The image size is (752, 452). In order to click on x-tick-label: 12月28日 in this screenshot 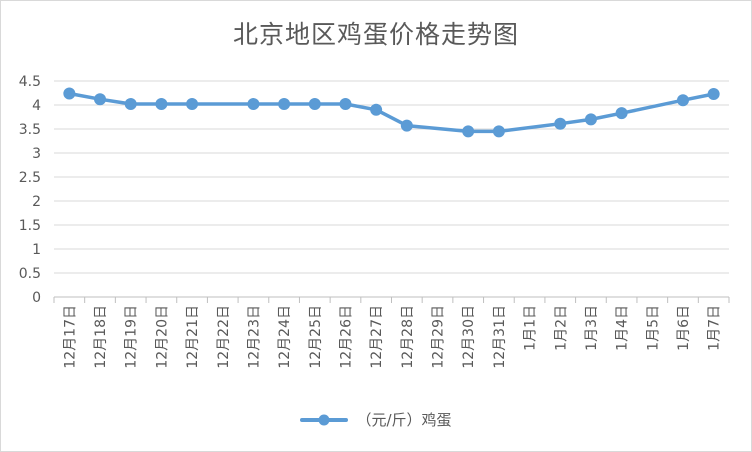, I will do `click(408, 337)`.